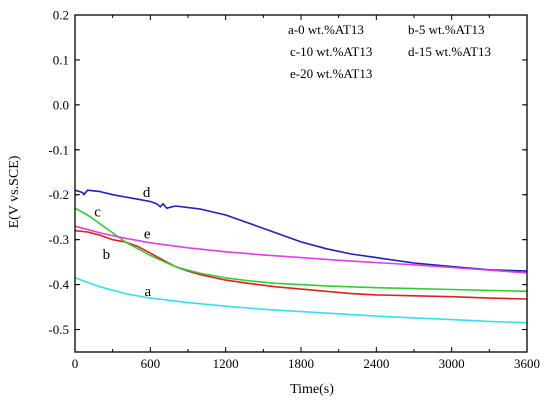 This screenshot has width=550, height=405. What do you see at coordinates (331, 73) in the screenshot?
I see `legend-entry-e: e-20 wt.%AT13` at bounding box center [331, 73].